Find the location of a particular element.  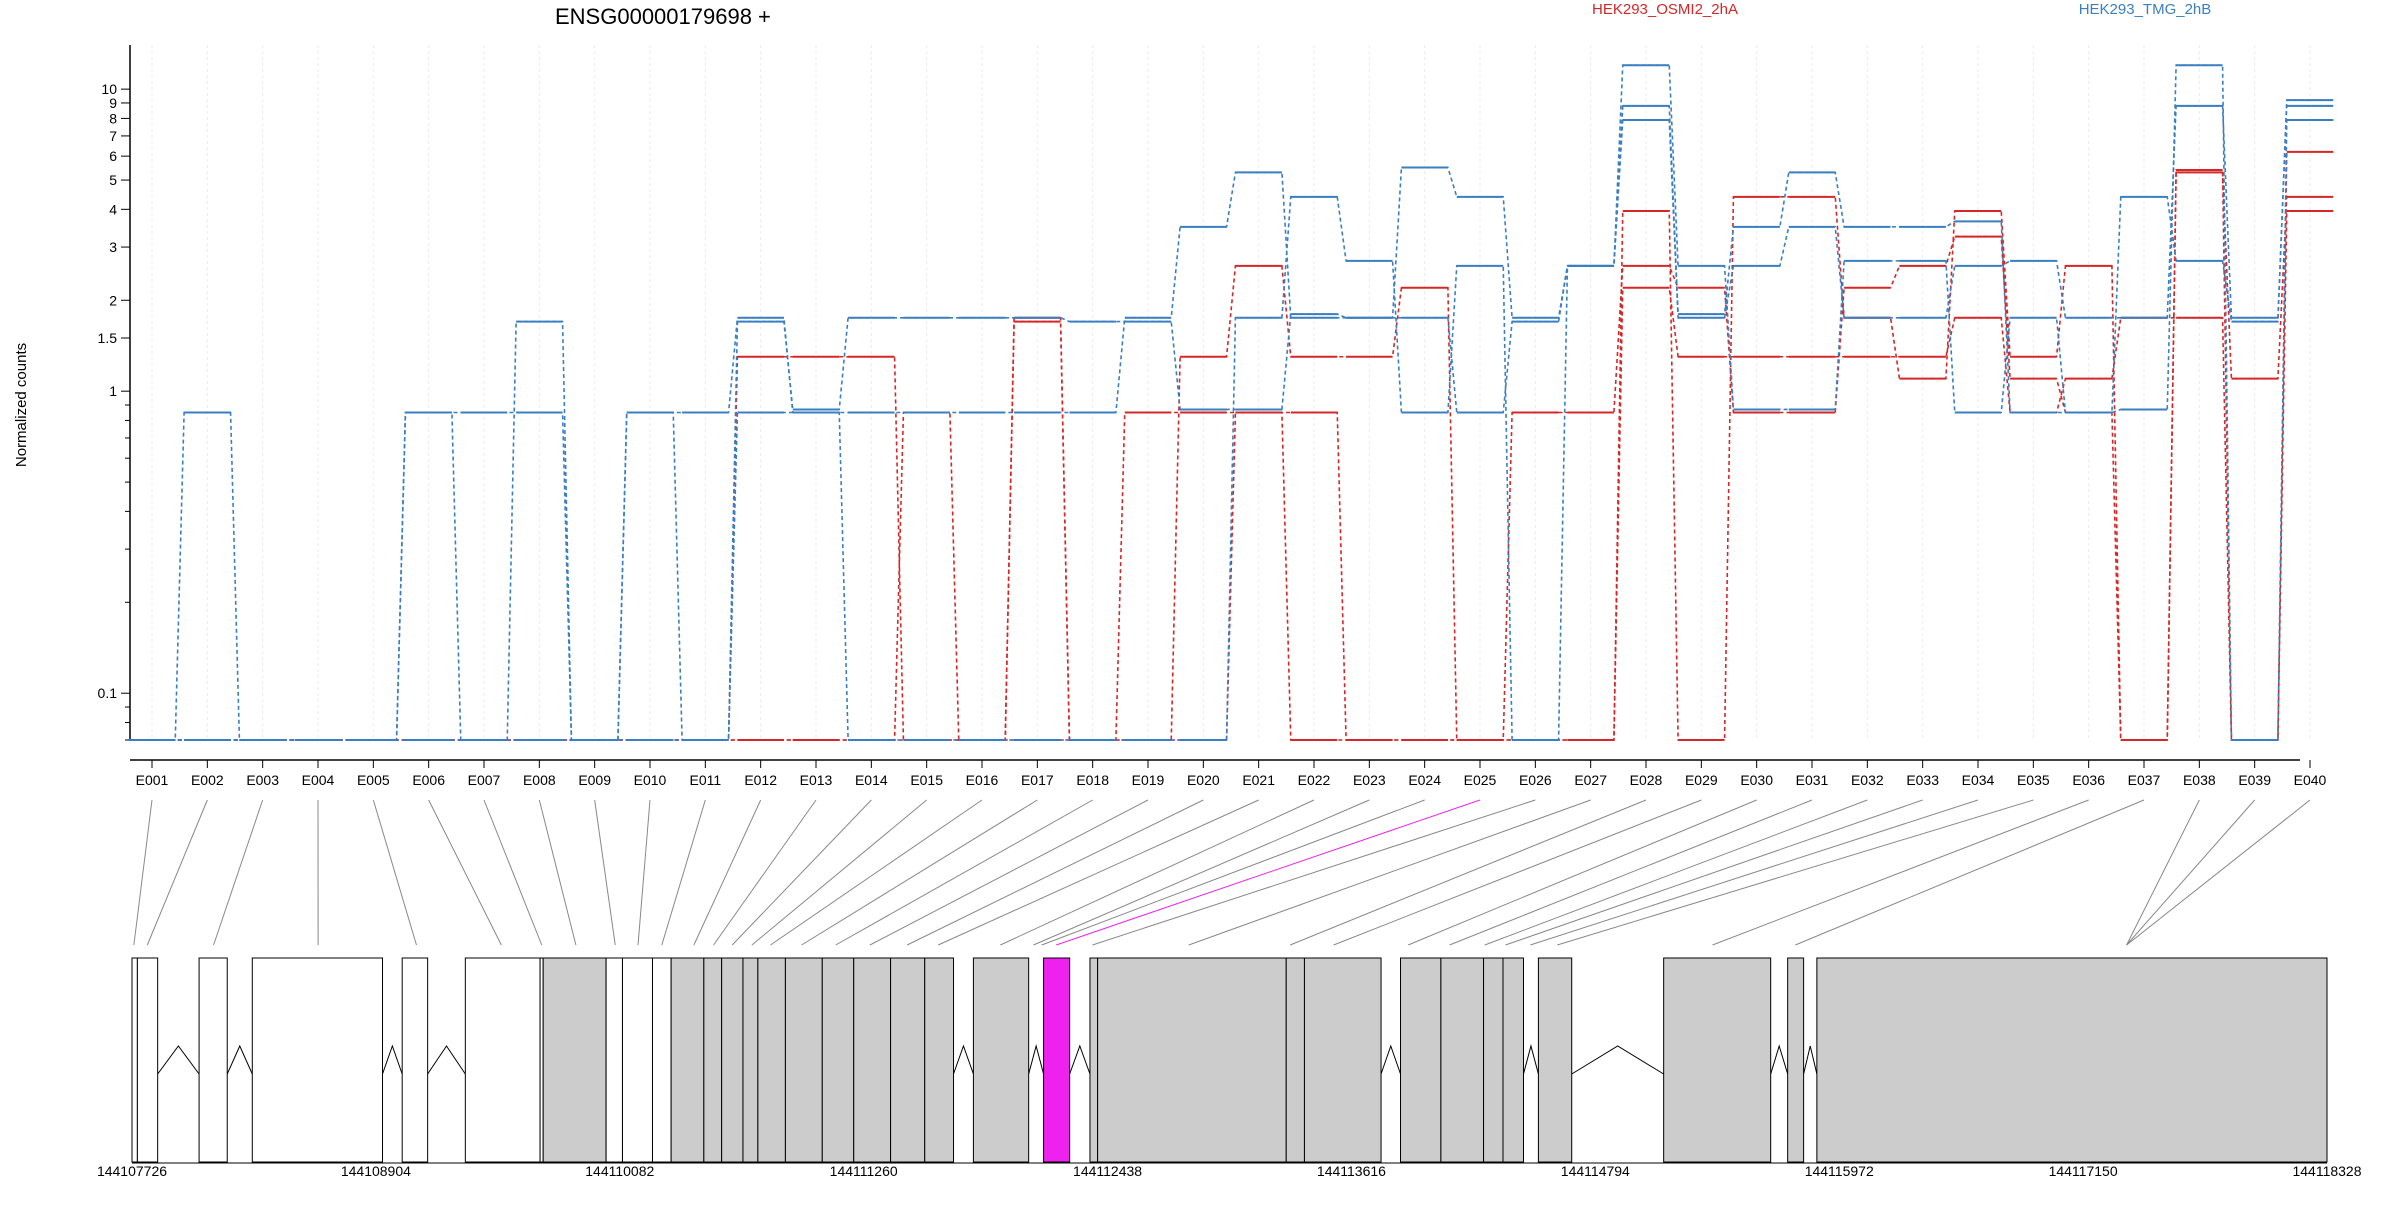

x-tick-label-e002: E002 is located at coordinates (207, 780).